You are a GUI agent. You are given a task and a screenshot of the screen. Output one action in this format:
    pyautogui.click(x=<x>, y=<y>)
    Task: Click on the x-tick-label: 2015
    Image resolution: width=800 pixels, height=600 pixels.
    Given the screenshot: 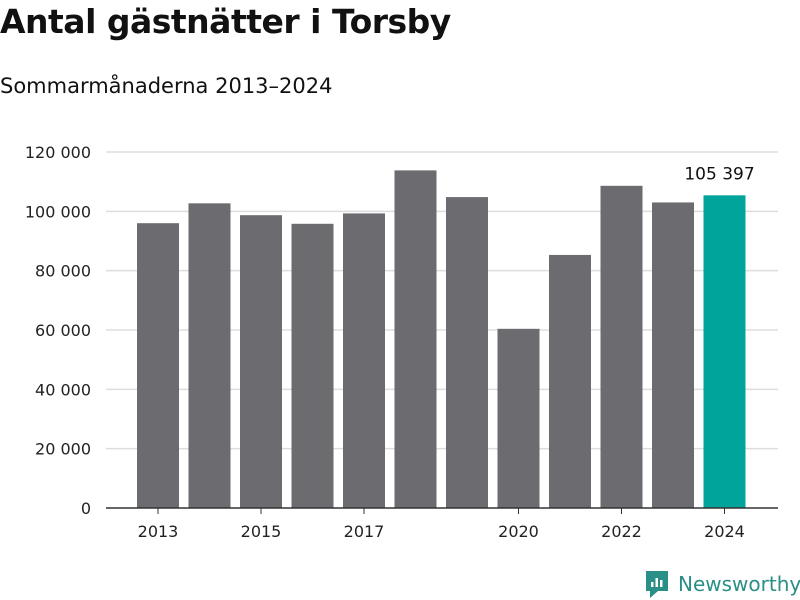 What is the action you would take?
    pyautogui.click(x=261, y=531)
    